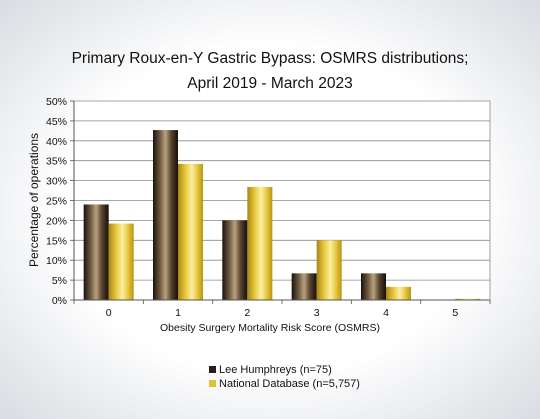 The height and width of the screenshot is (419, 540). Describe the element at coordinates (317, 313) in the screenshot. I see `x-tick-label: 3` at that location.